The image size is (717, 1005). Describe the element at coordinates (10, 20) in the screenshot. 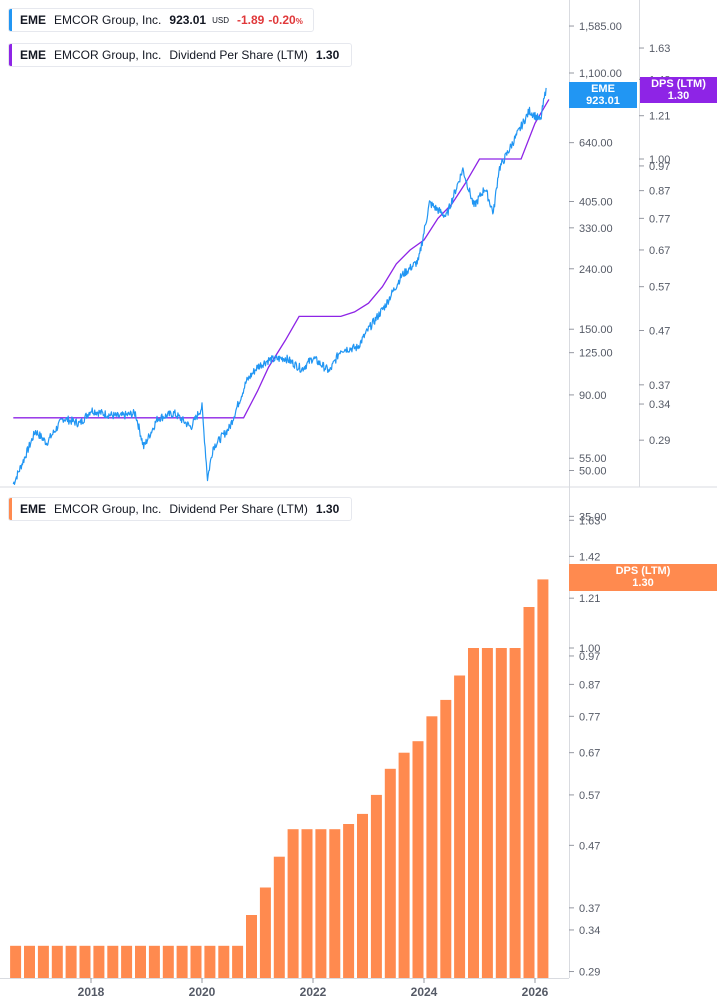

I see `price-legend-swatch` at that location.